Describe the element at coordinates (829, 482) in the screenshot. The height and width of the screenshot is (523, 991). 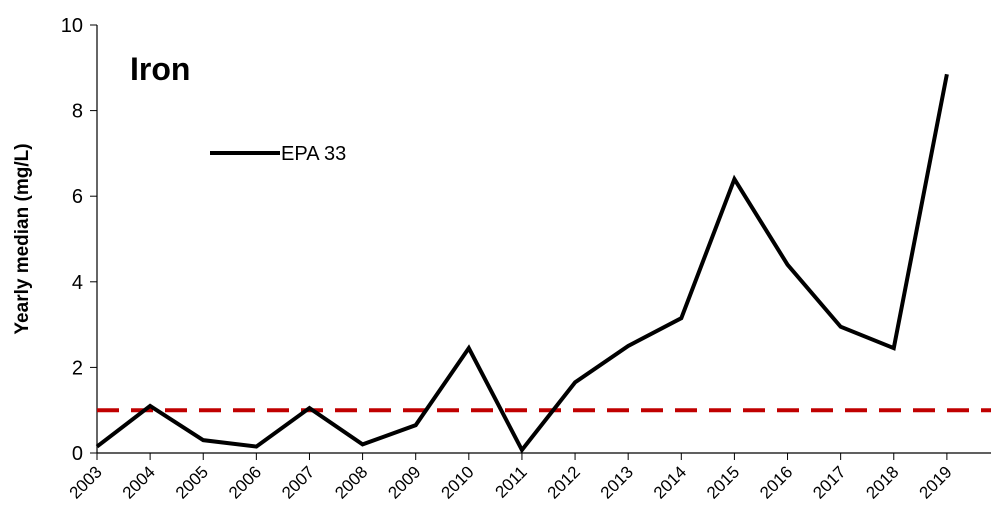
I see `x-tick-label: 2017` at that location.